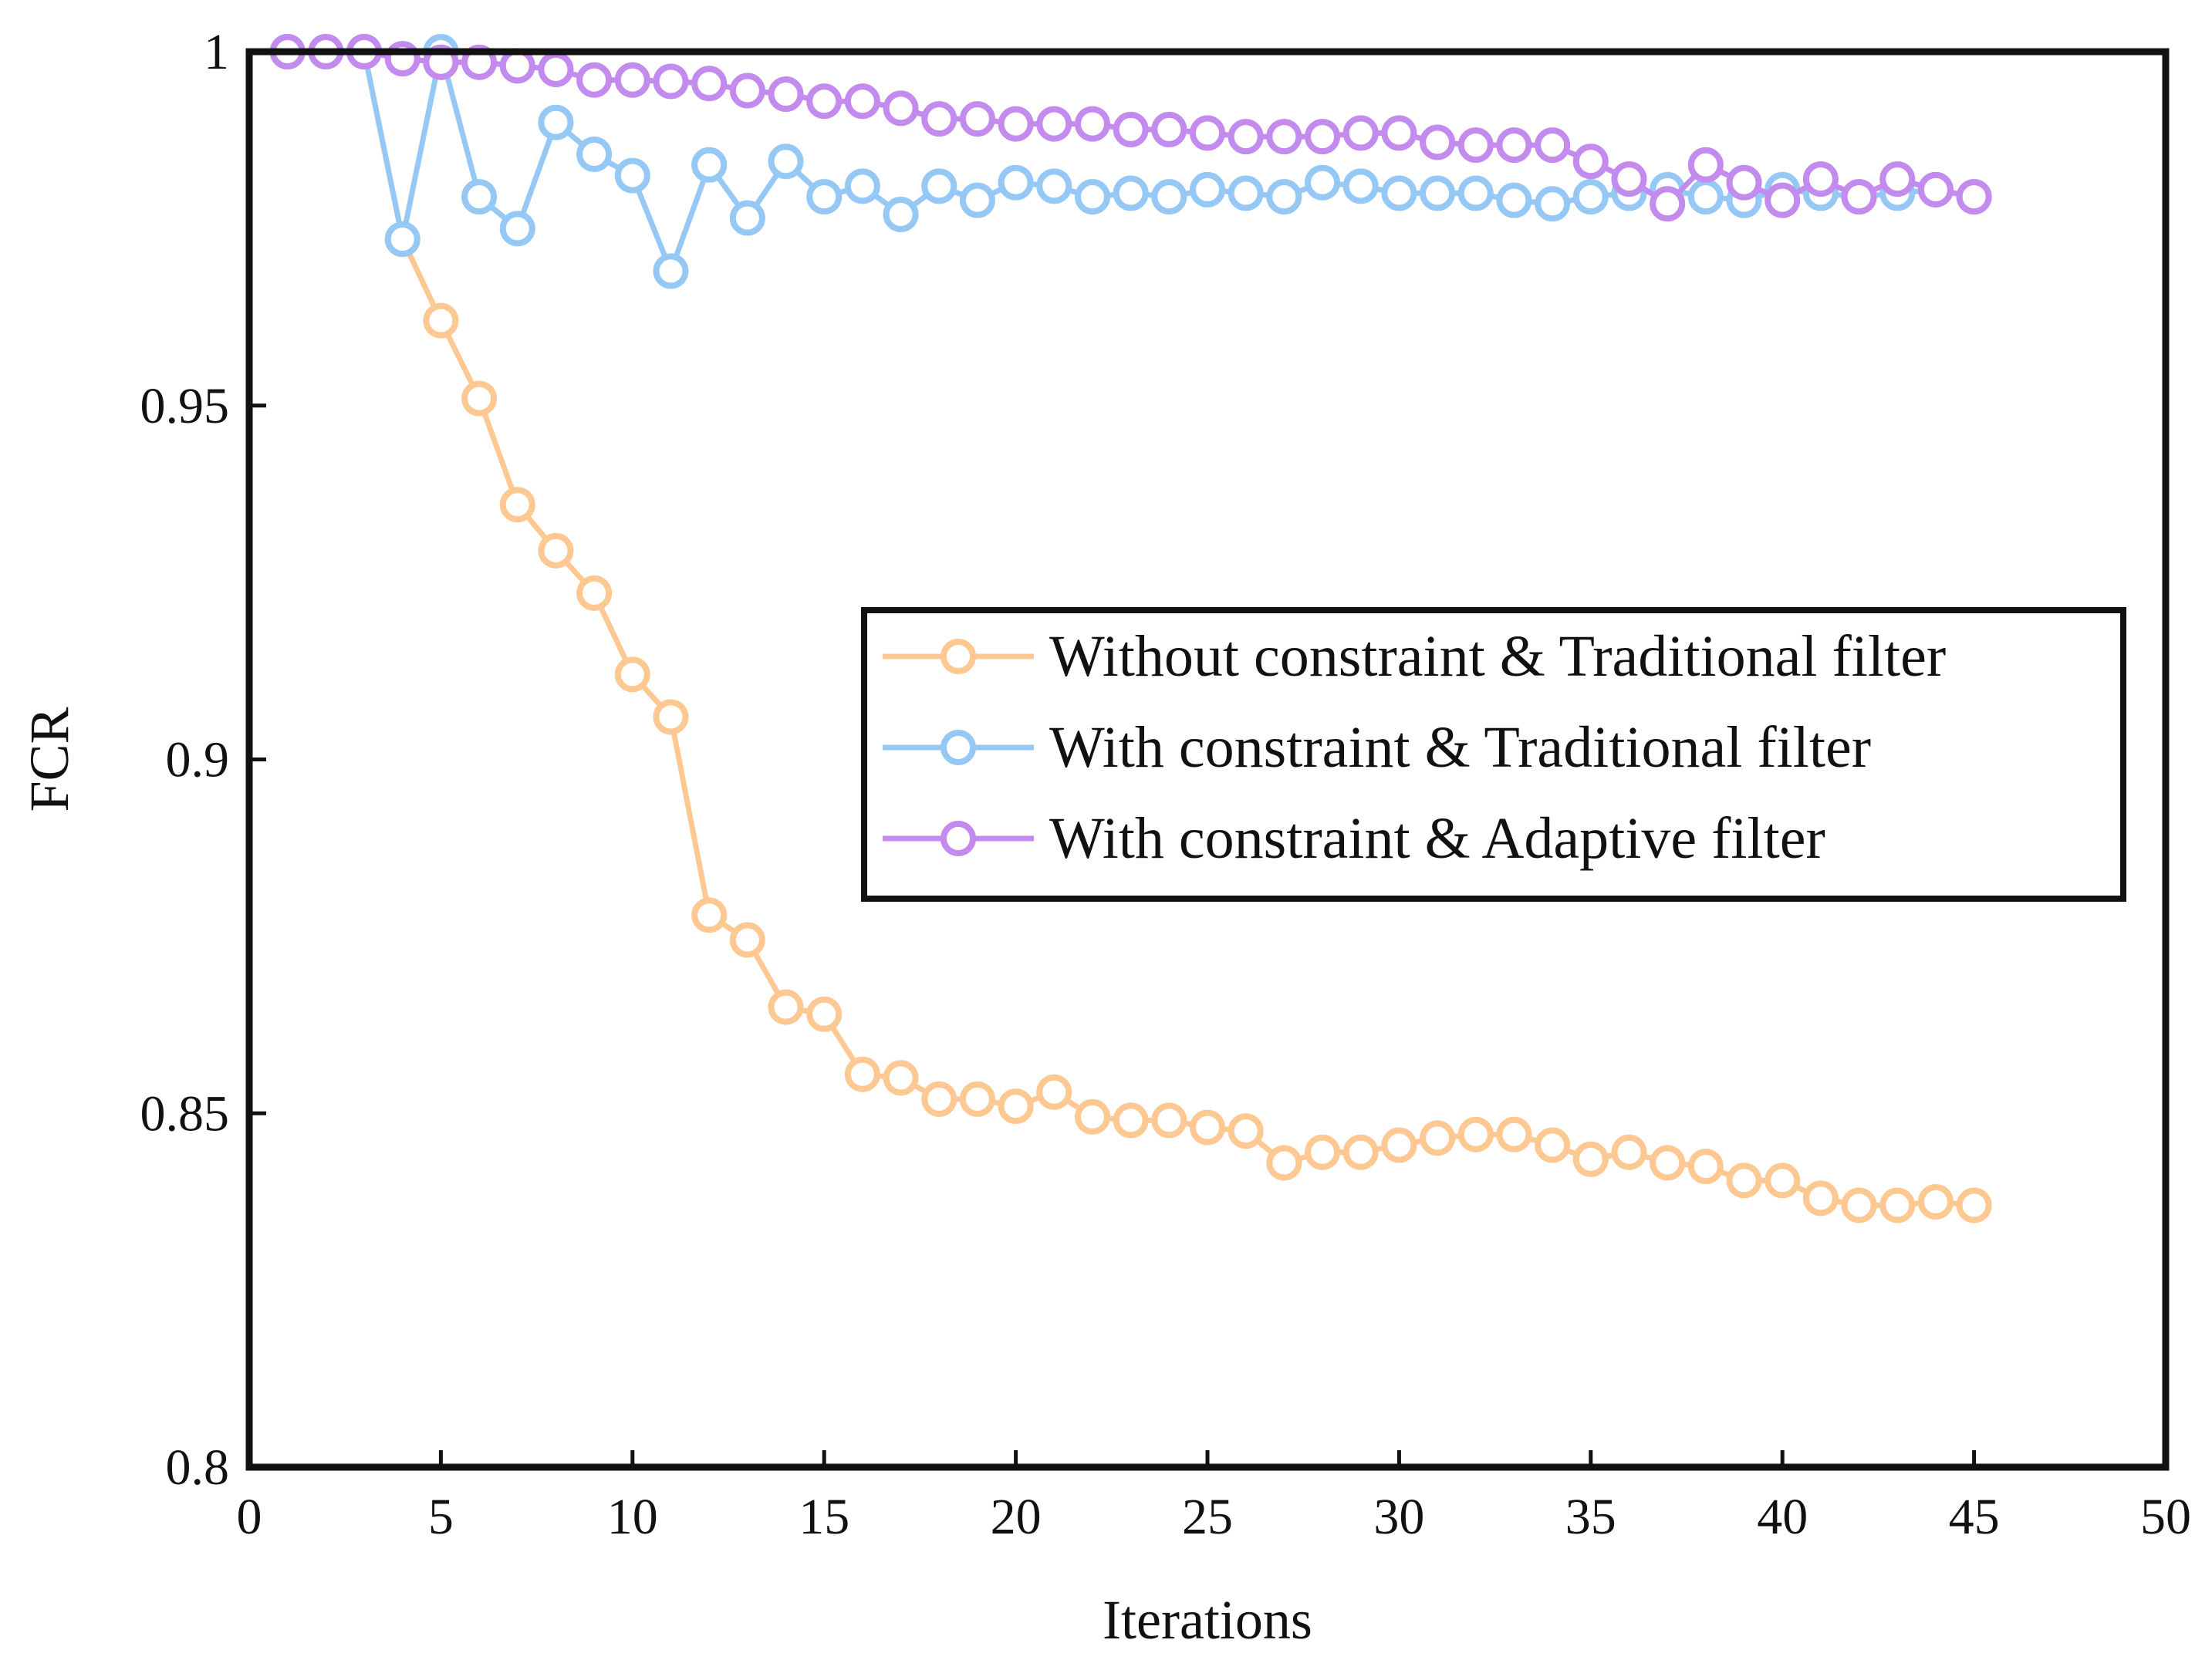  I want to click on y-tick-label: 0.9, so click(198, 760).